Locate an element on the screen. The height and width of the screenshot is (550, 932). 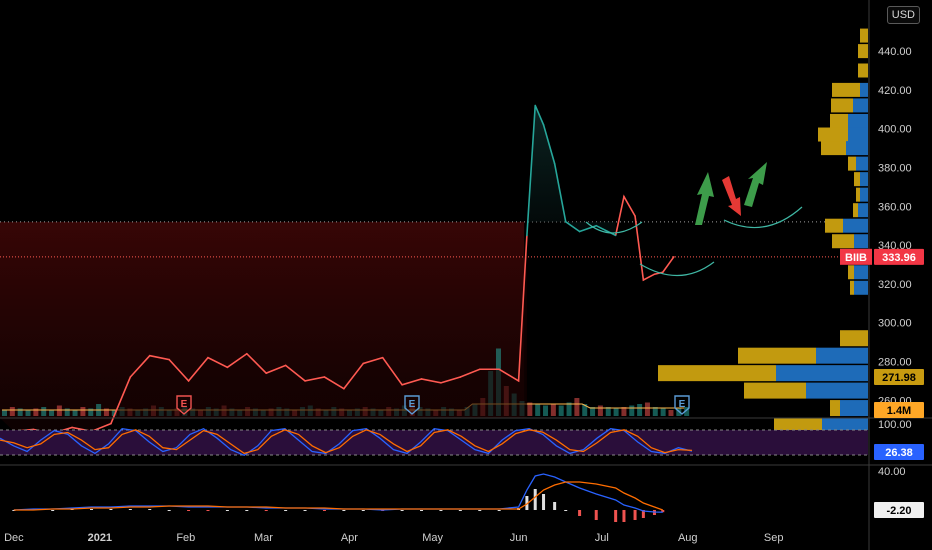
macd-tag: -2.20 is located at coordinates (899, 510).